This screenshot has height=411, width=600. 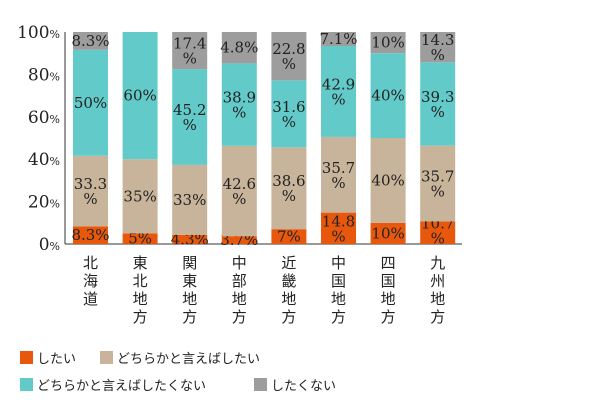 I want to click on data-label: 38.6%, so click(x=288, y=188).